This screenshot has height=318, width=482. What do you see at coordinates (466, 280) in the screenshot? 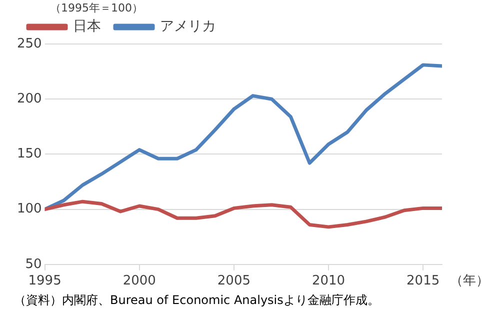
I see `x-axis-title: （年）` at bounding box center [466, 280].